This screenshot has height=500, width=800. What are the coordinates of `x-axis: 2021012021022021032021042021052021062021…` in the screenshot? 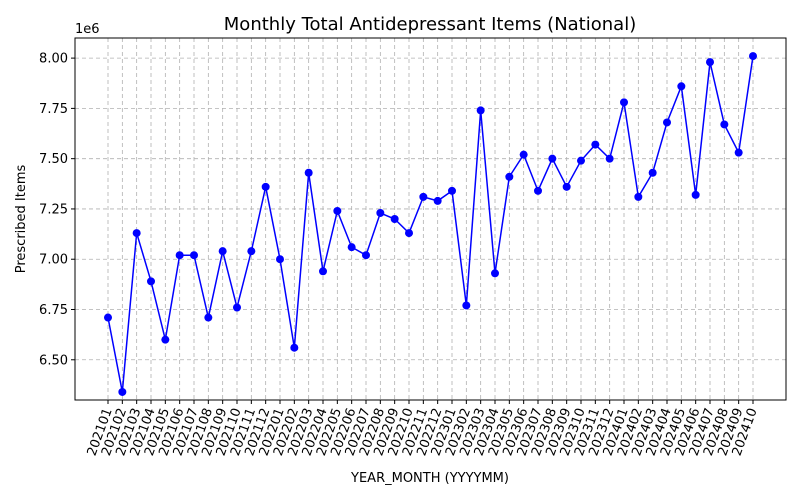 It's located at (423, 429).